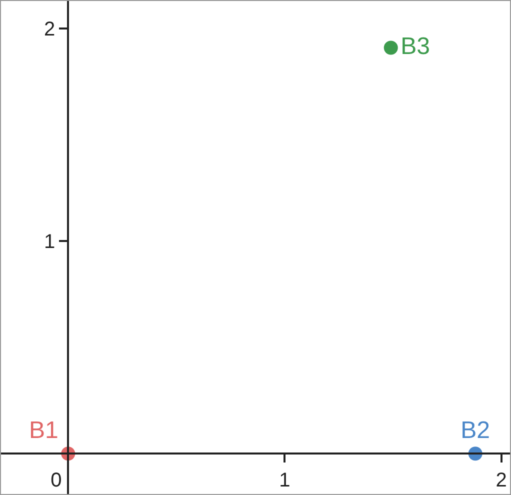 The width and height of the screenshot is (511, 495). What do you see at coordinates (284, 481) in the screenshot?
I see `x-tick-label: 1` at bounding box center [284, 481].